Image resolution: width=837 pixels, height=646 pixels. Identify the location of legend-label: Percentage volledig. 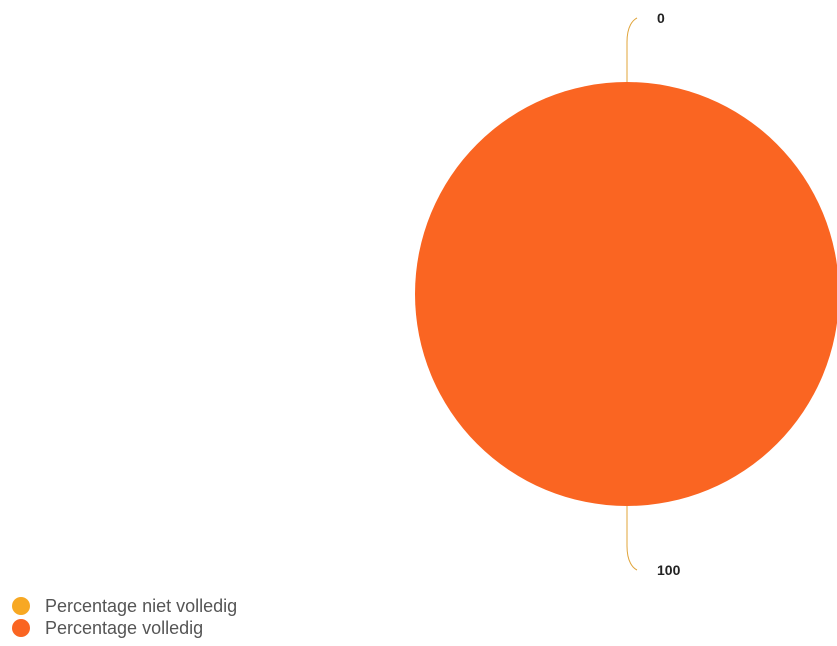
(124, 628).